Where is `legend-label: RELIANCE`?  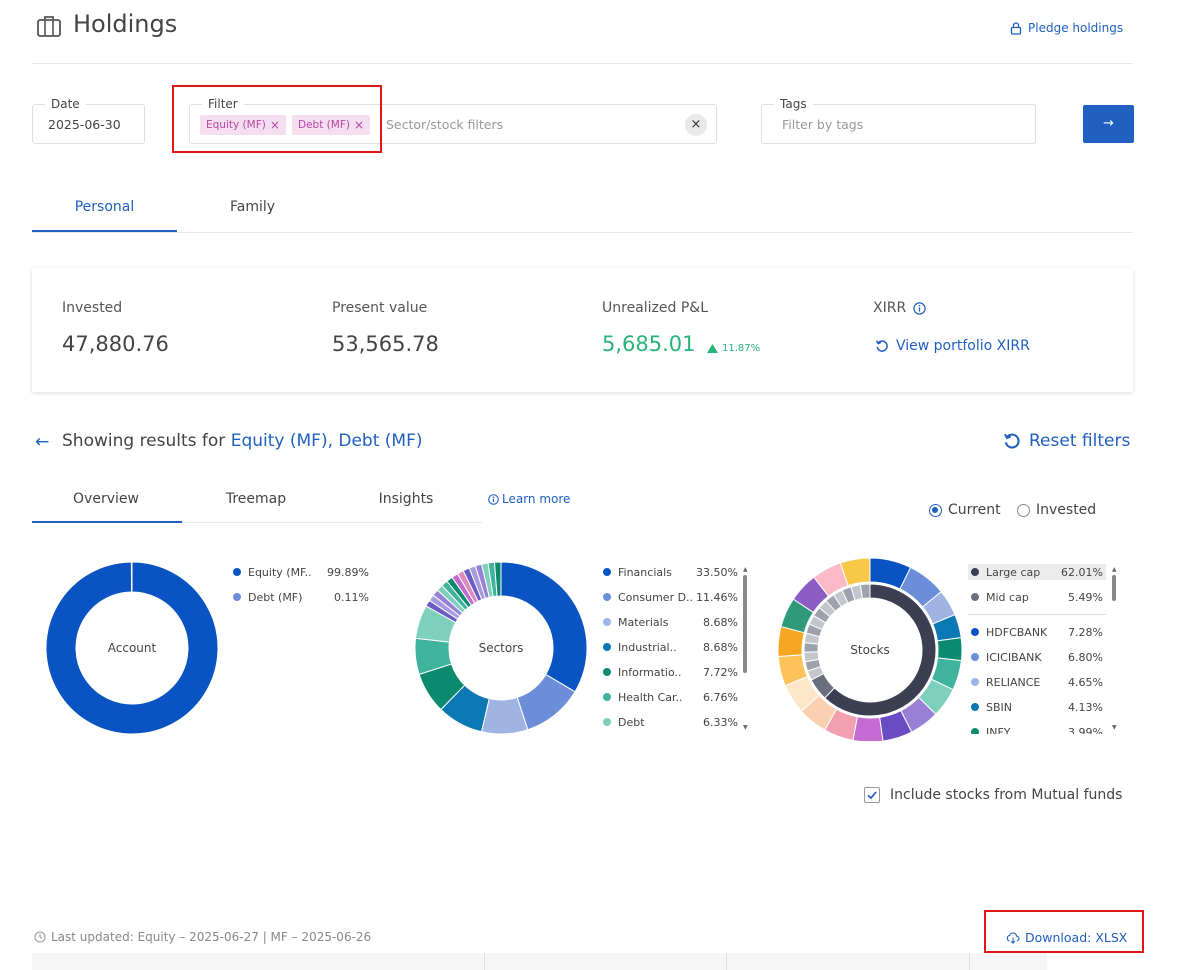 legend-label: RELIANCE is located at coordinates (1013, 682).